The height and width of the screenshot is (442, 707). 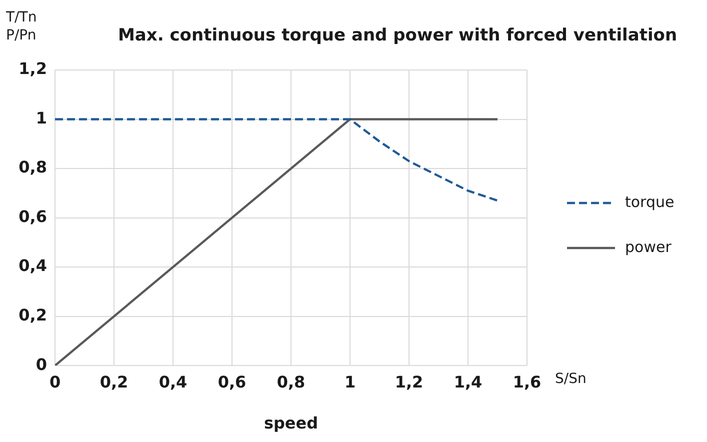 I want to click on legend-label: power, so click(x=648, y=247).